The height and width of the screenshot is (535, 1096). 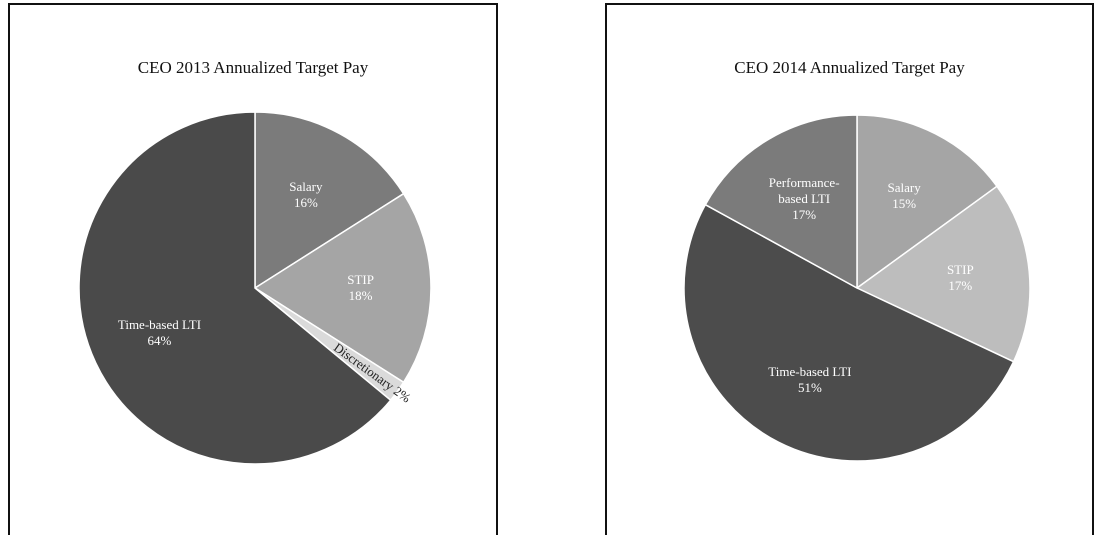 I want to click on slice-label: Performance-based LTI 17%, so click(x=804, y=199).